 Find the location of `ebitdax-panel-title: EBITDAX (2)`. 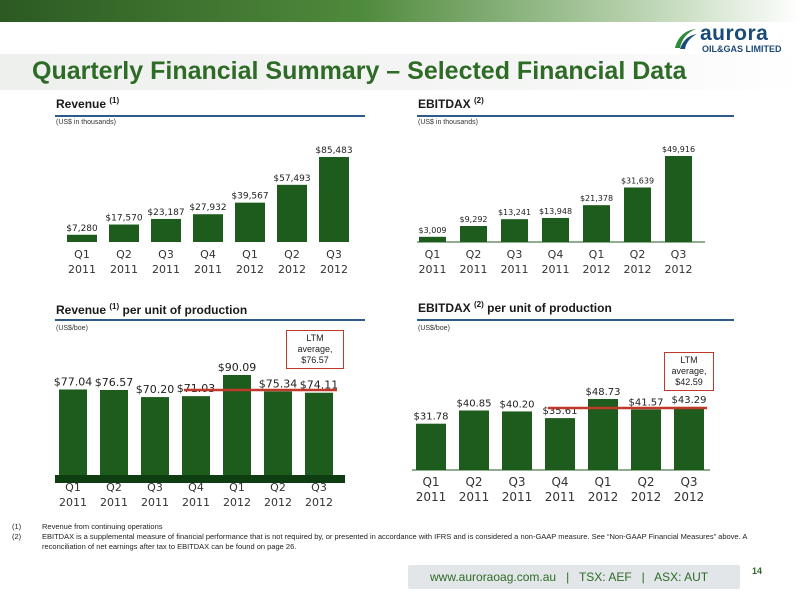

ebitdax-panel-title: EBITDAX (2) is located at coordinates (451, 103).